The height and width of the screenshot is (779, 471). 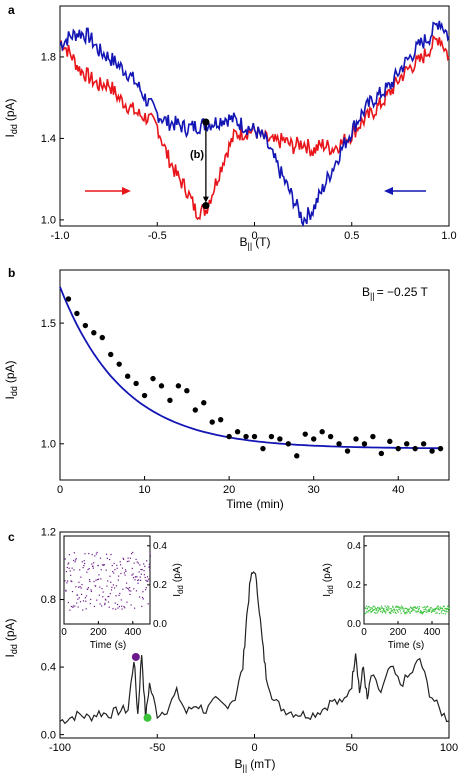 What do you see at coordinates (254, 243) in the screenshot?
I see `panel-a-xlabel: B|| (T)` at bounding box center [254, 243].